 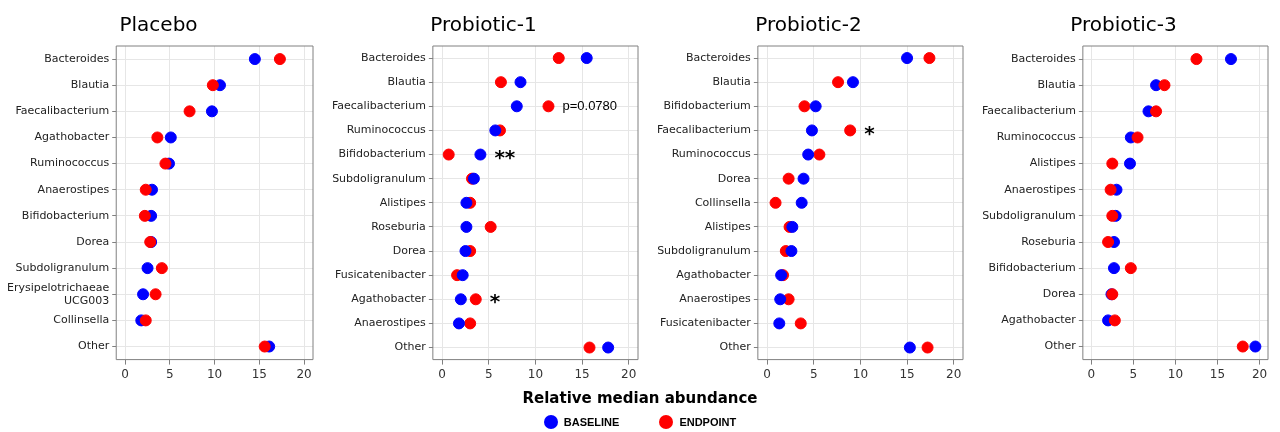 What do you see at coordinates (1123, 24) in the screenshot?
I see `chart-title: Probiotic-3` at bounding box center [1123, 24].